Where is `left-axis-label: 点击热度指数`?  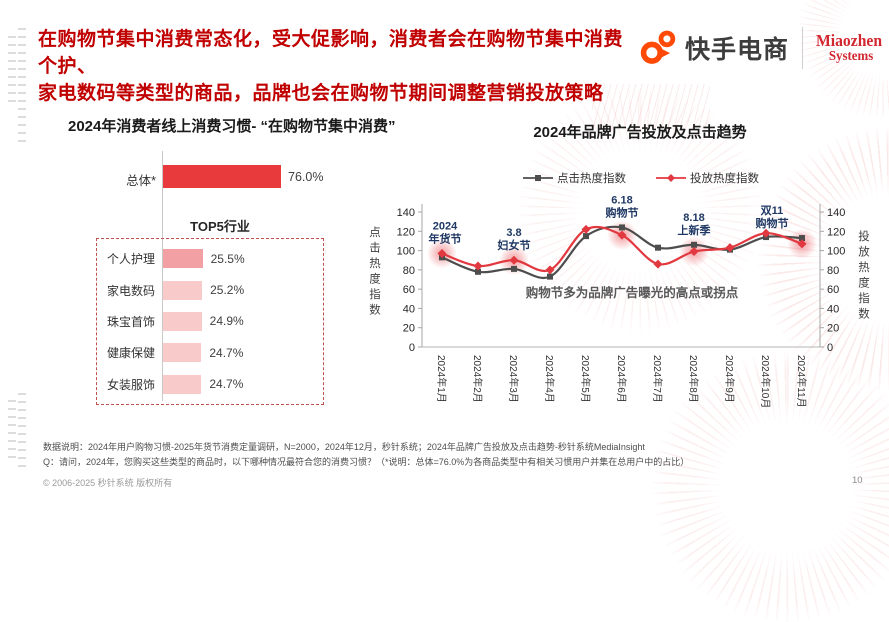
left-axis-label: 点击热度指数 is located at coordinates (374, 272).